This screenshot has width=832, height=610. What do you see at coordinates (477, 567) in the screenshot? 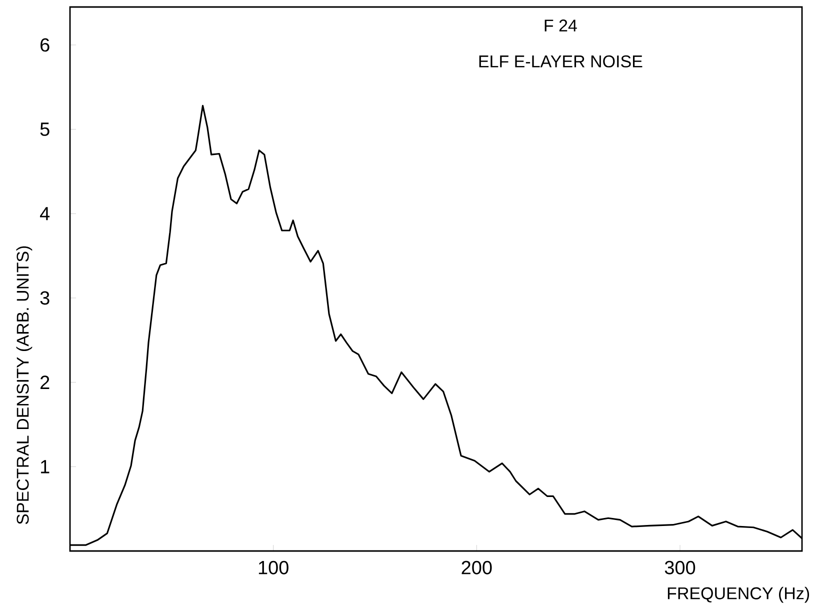
I see `x-tick-label: 200` at bounding box center [477, 567].